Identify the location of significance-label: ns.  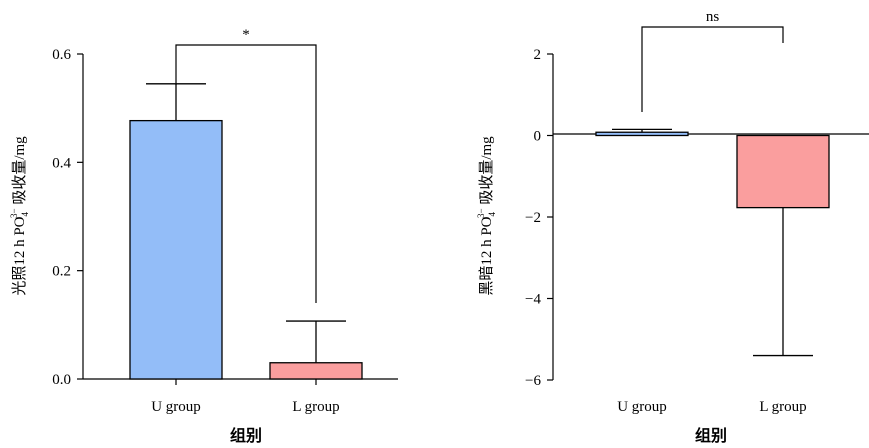
(713, 17).